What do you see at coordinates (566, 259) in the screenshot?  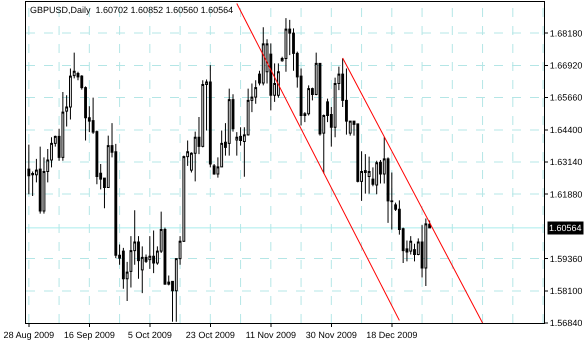 I see `y-tick-label: 1.59360` at bounding box center [566, 259].